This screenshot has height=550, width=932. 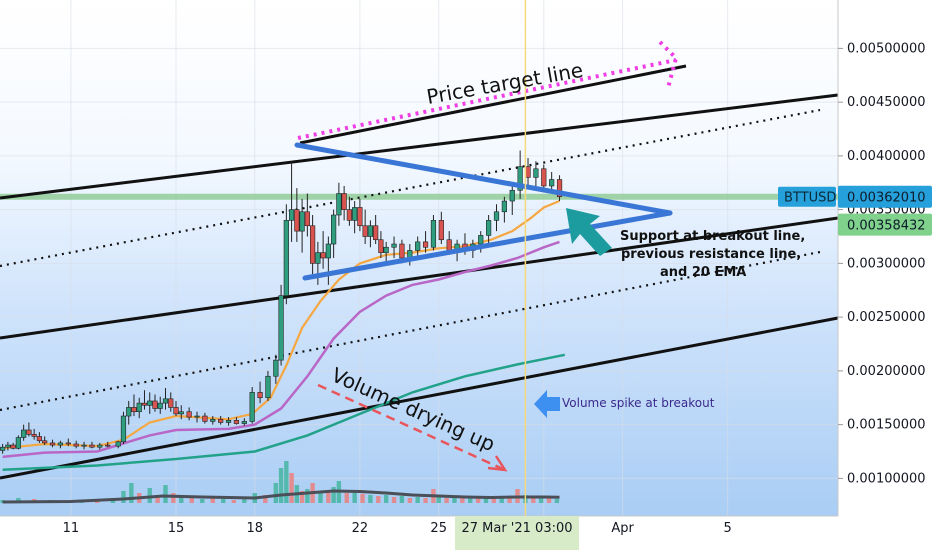 What do you see at coordinates (886, 317) in the screenshot?
I see `y-tick-label-3: 0.00250000` at bounding box center [886, 317].